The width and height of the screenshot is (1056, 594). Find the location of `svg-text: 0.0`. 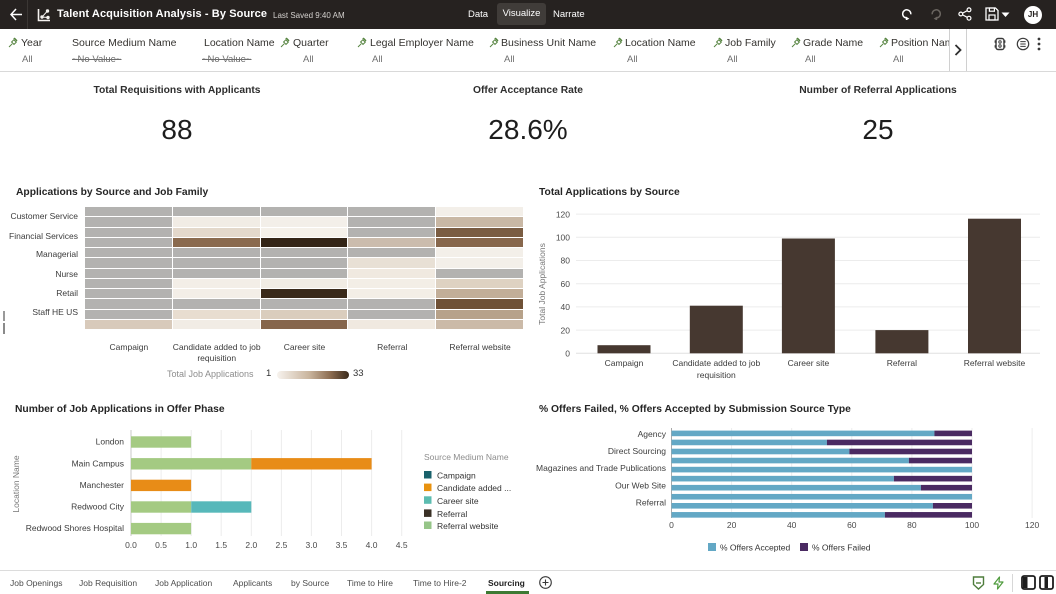

svg-text: 0.0 is located at coordinates (131, 545).